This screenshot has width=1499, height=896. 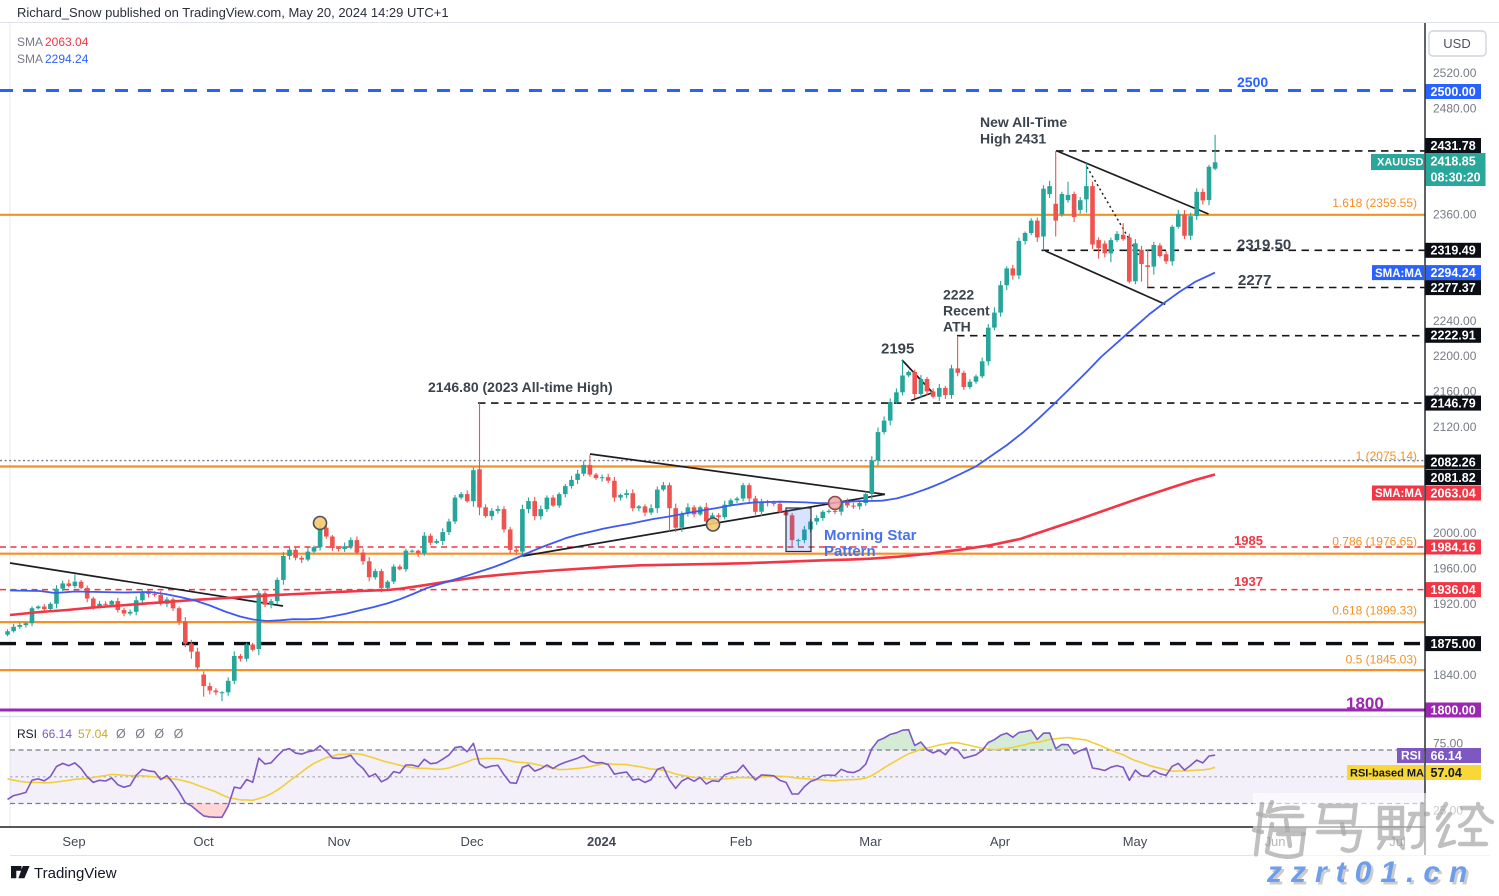 I want to click on svg-text: 2277.37, so click(x=1453, y=288).